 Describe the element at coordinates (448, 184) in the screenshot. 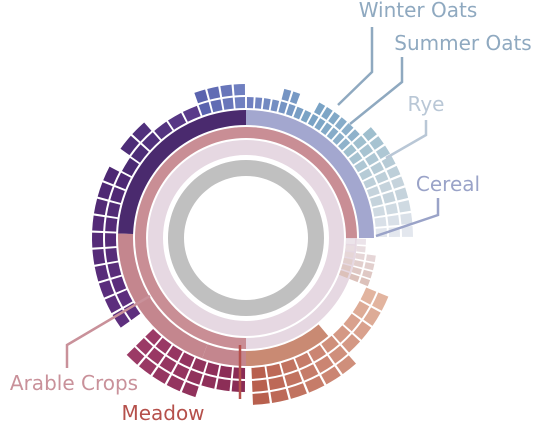

I see `label-cereal: Cereal` at that location.